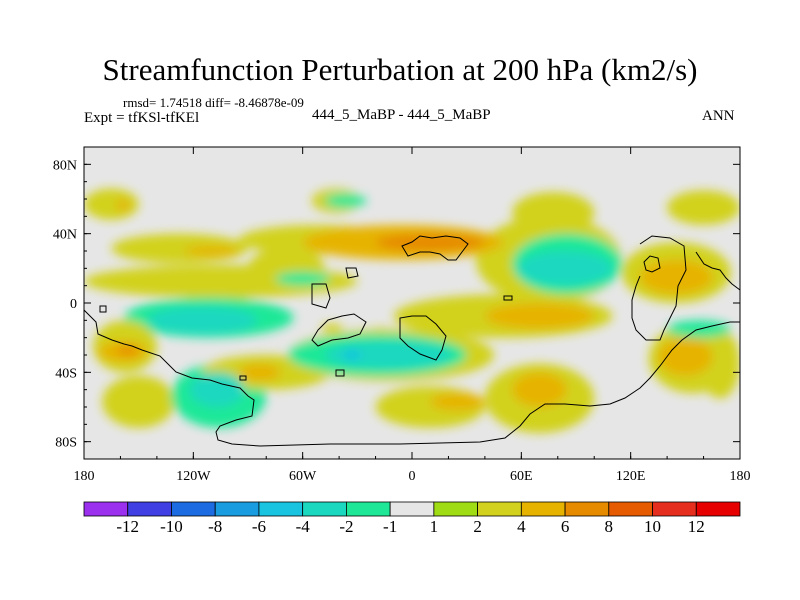 This screenshot has height=600, width=800. What do you see at coordinates (243, 378) in the screenshot?
I see `coastline-island-e` at bounding box center [243, 378].